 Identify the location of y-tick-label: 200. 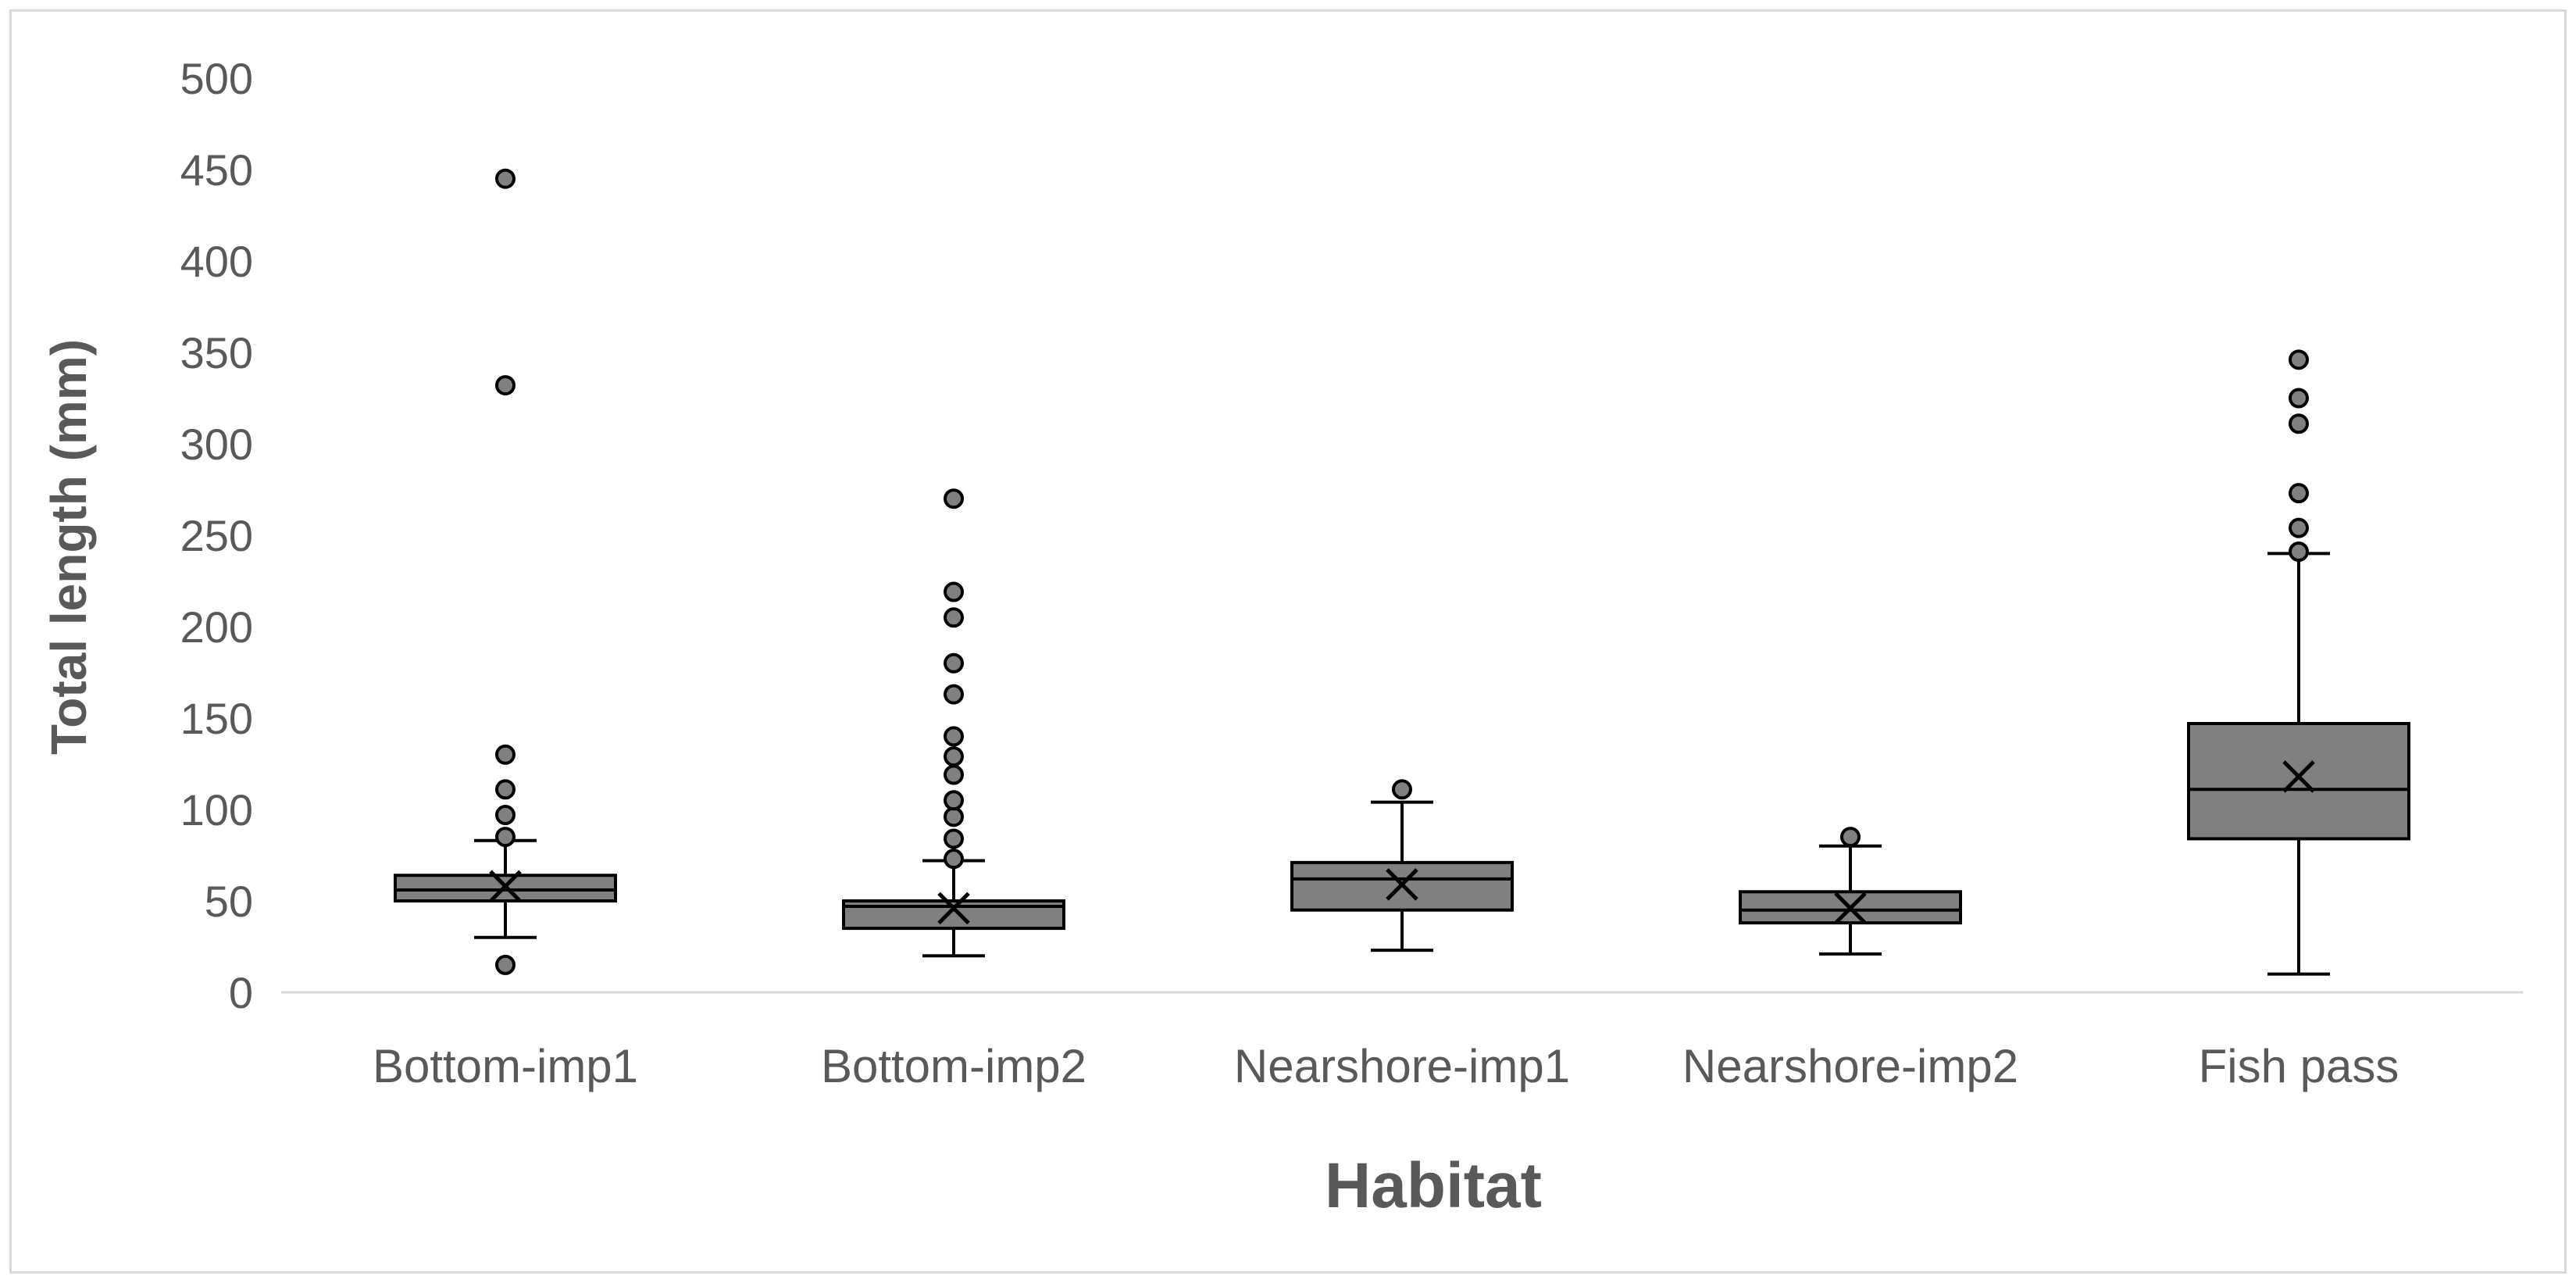
(216, 627).